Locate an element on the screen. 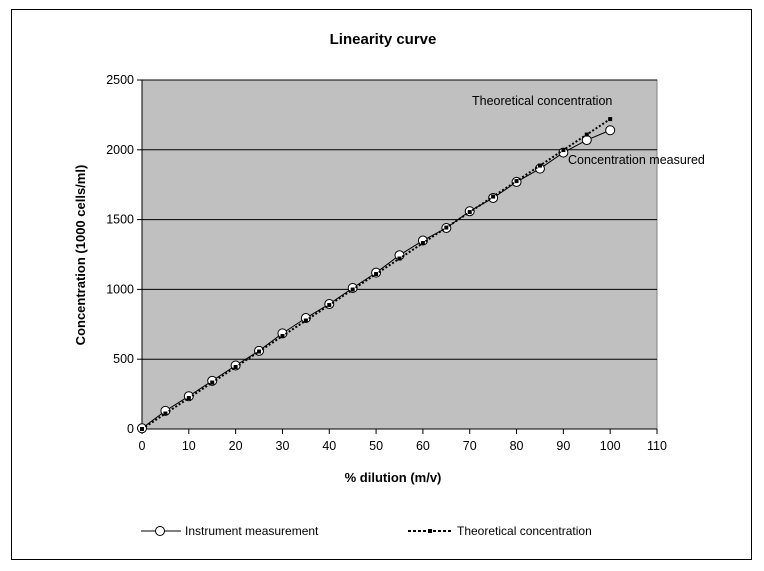 The width and height of the screenshot is (764, 571). x-tick-labels: 0 10 20 30 40 50 60 70 80 90 100 110 is located at coordinates (403, 446).